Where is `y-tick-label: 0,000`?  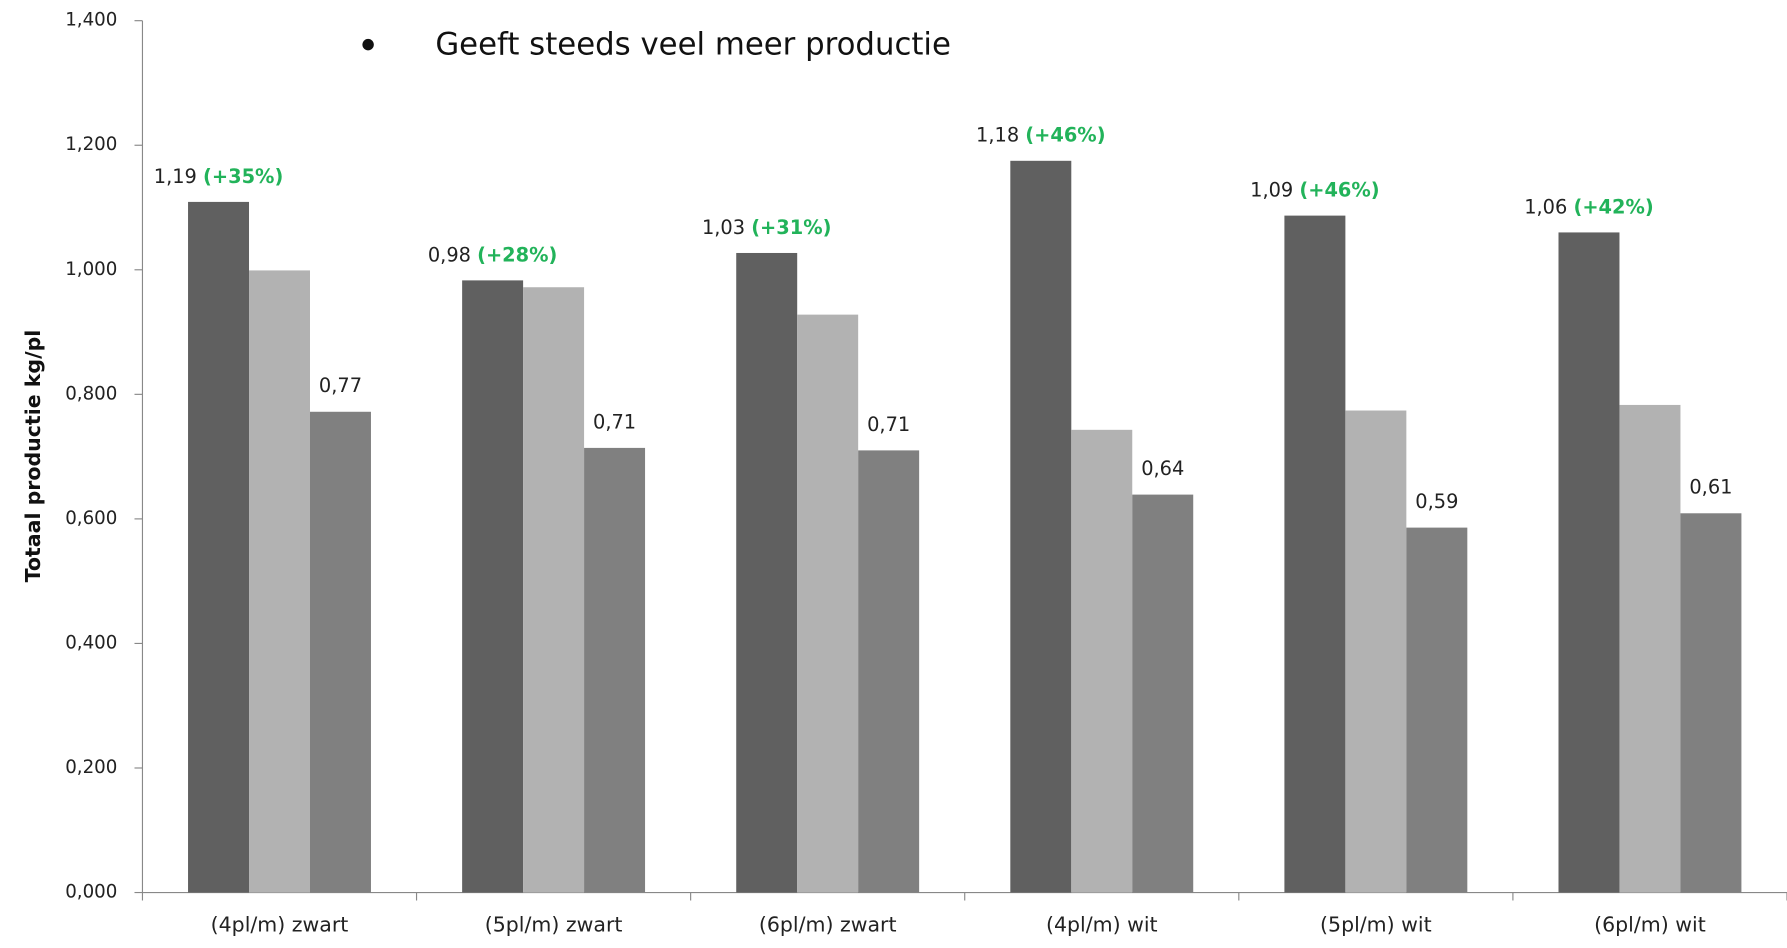 y-tick-label: 0,000 is located at coordinates (91, 892).